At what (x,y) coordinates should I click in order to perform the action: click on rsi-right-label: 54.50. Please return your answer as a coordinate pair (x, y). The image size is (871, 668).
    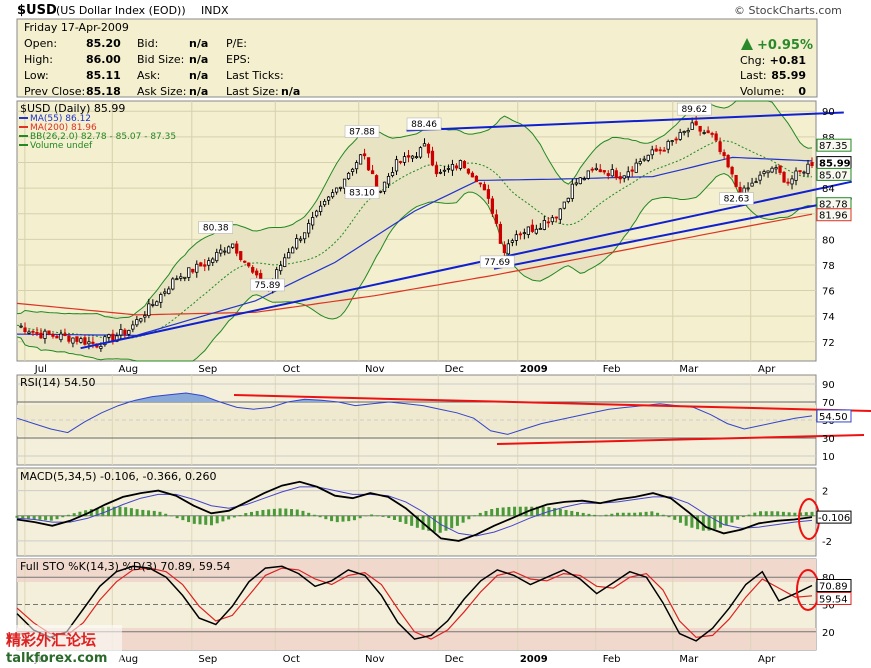
    Looking at the image, I should click on (834, 416).